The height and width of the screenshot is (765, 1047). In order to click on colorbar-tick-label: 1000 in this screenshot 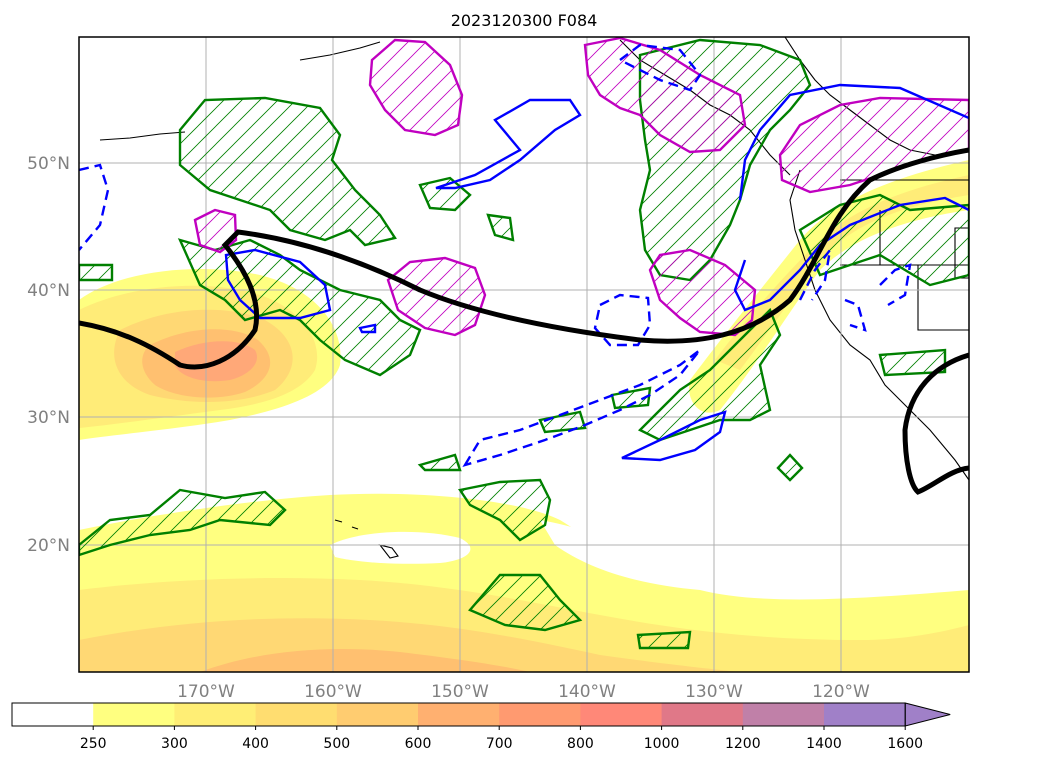, I will do `click(662, 744)`.